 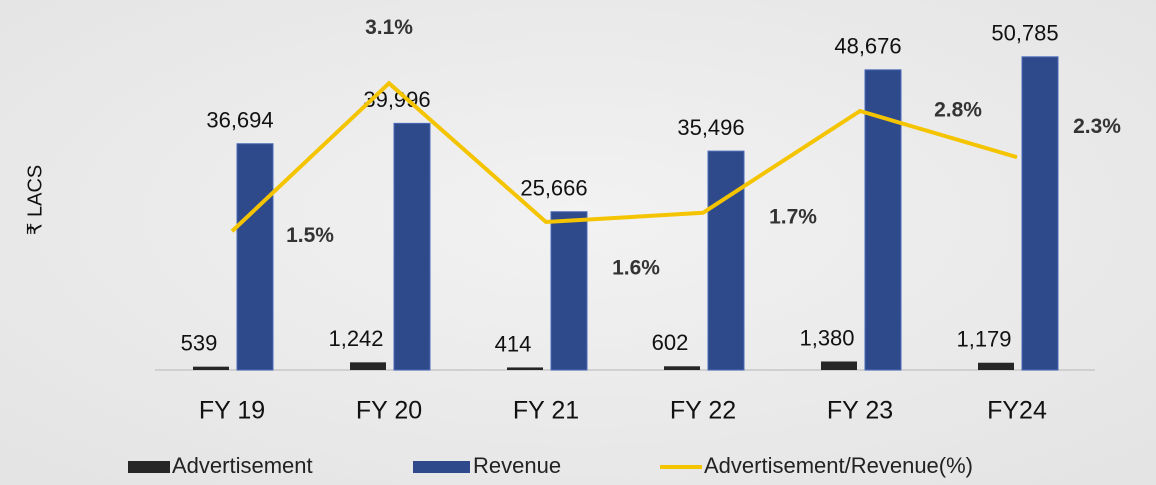 What do you see at coordinates (703, 411) in the screenshot?
I see `x-tick-label: FY 22` at bounding box center [703, 411].